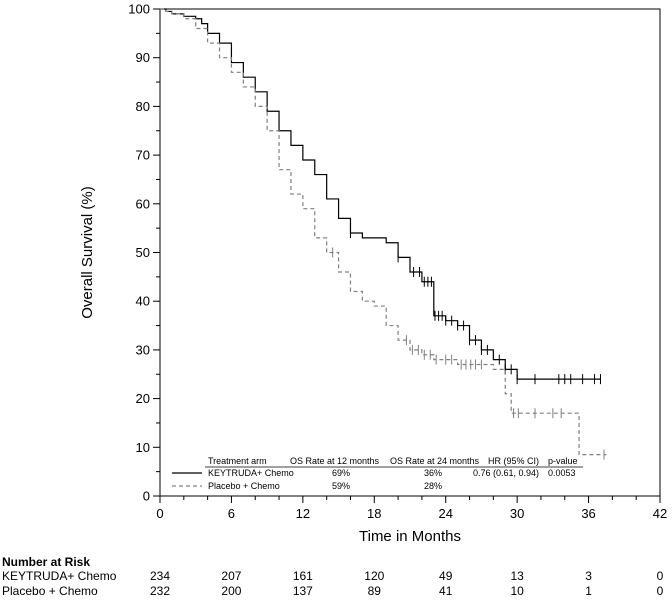  I want to click on risk-value: 120, so click(374, 576).